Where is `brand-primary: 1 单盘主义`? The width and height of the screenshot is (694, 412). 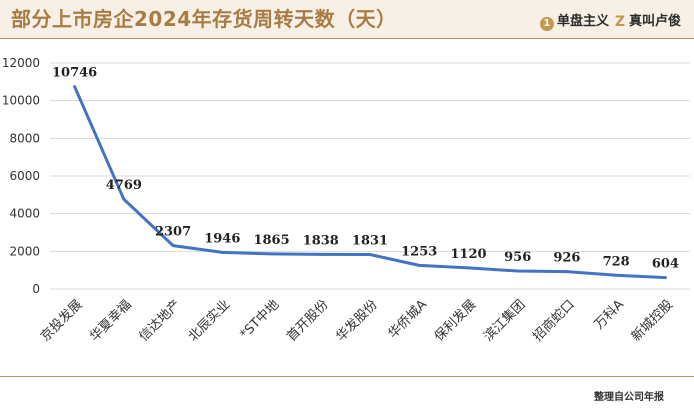
brand-primary: 1 单盘主义 is located at coordinates (574, 20).